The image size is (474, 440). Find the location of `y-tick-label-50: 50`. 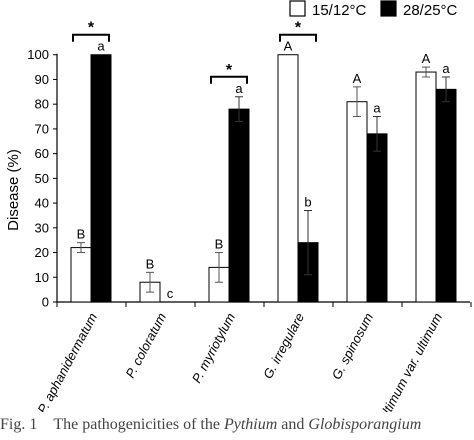

y-tick-label-50: 50 is located at coordinates (42, 178).